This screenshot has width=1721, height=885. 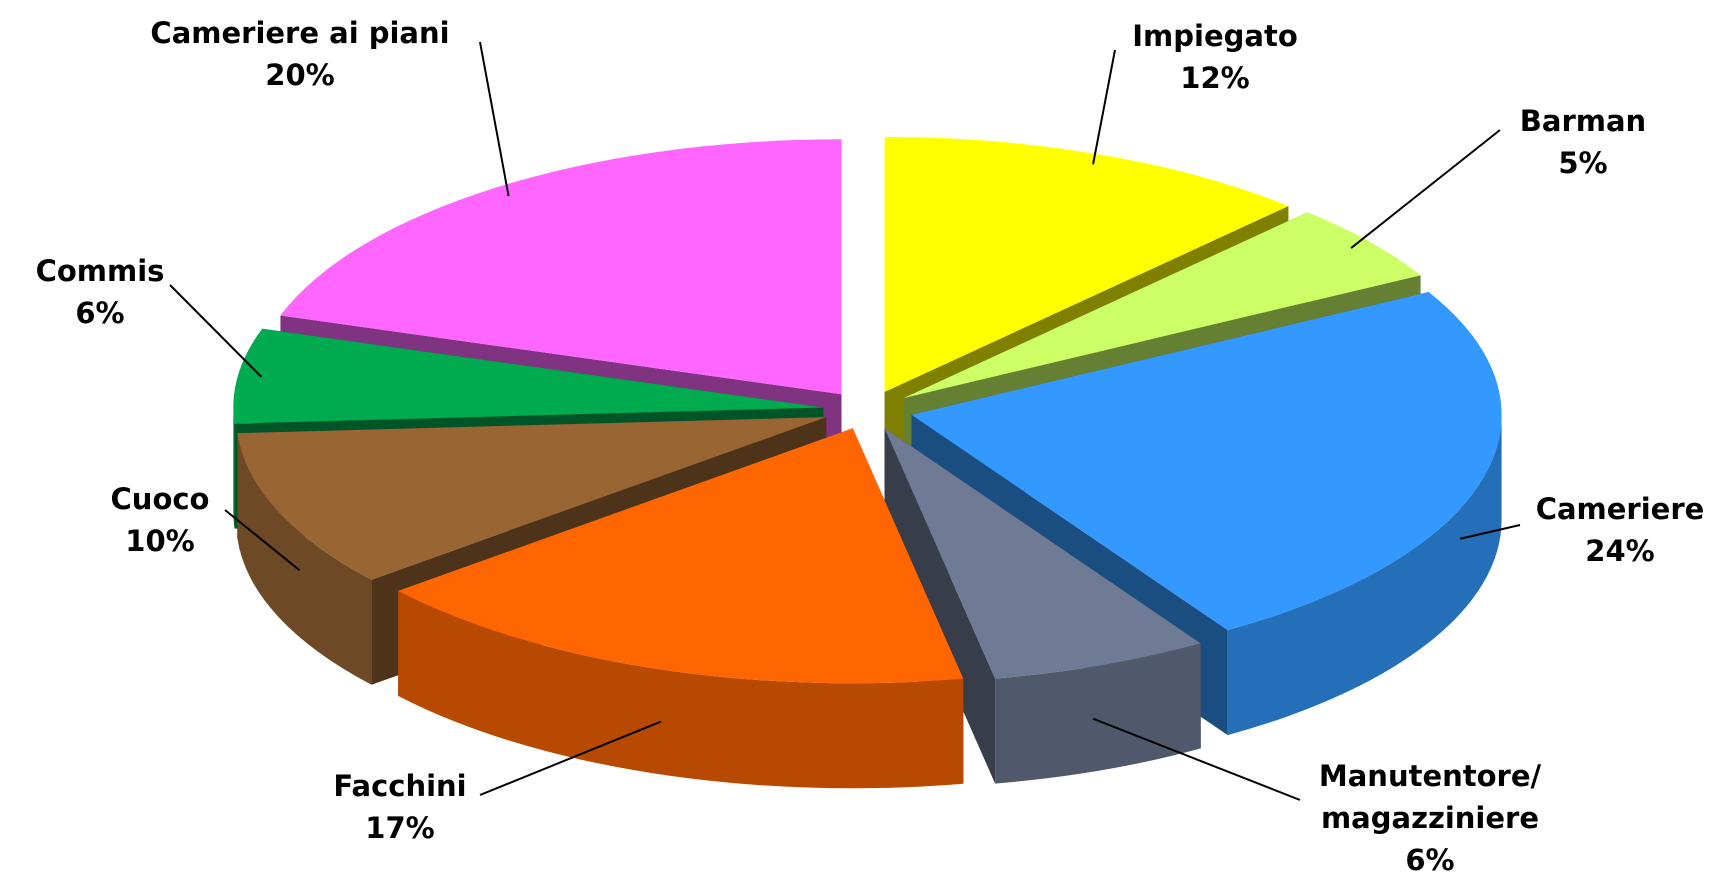 What do you see at coordinates (1583, 142) in the screenshot?
I see `data-label: Barman 5%` at bounding box center [1583, 142].